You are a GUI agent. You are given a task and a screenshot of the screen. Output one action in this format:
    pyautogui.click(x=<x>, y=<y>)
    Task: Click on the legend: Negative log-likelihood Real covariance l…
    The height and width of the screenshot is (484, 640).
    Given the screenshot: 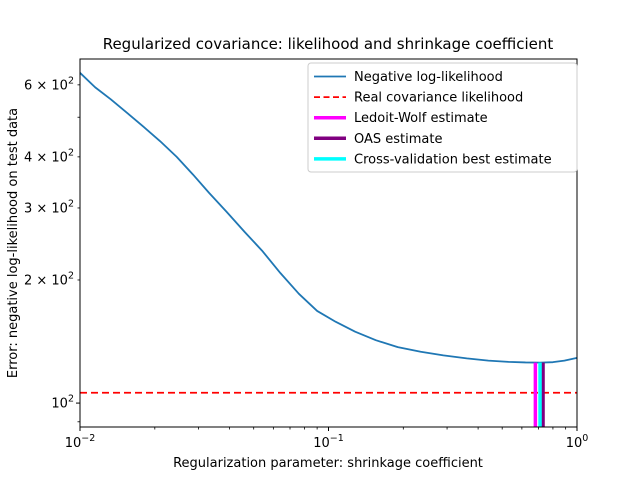 What is the action you would take?
    pyautogui.click(x=442, y=117)
    